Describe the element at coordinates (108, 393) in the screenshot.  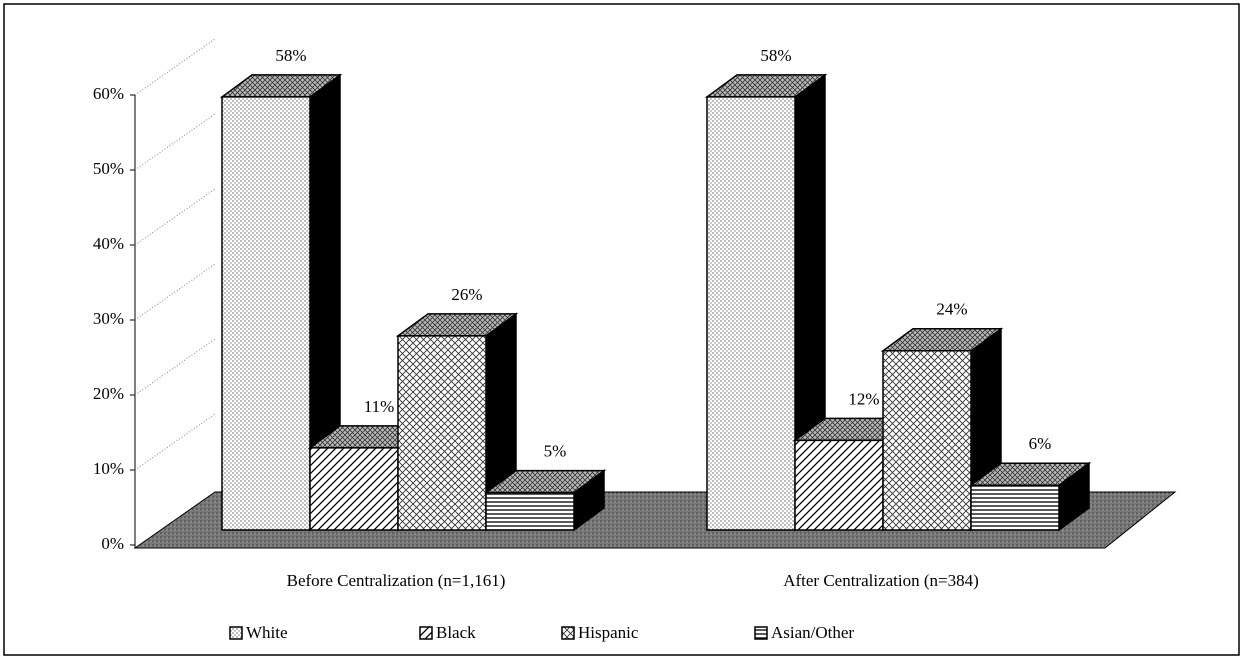
I see `y-tick-label: 20%` at that location.